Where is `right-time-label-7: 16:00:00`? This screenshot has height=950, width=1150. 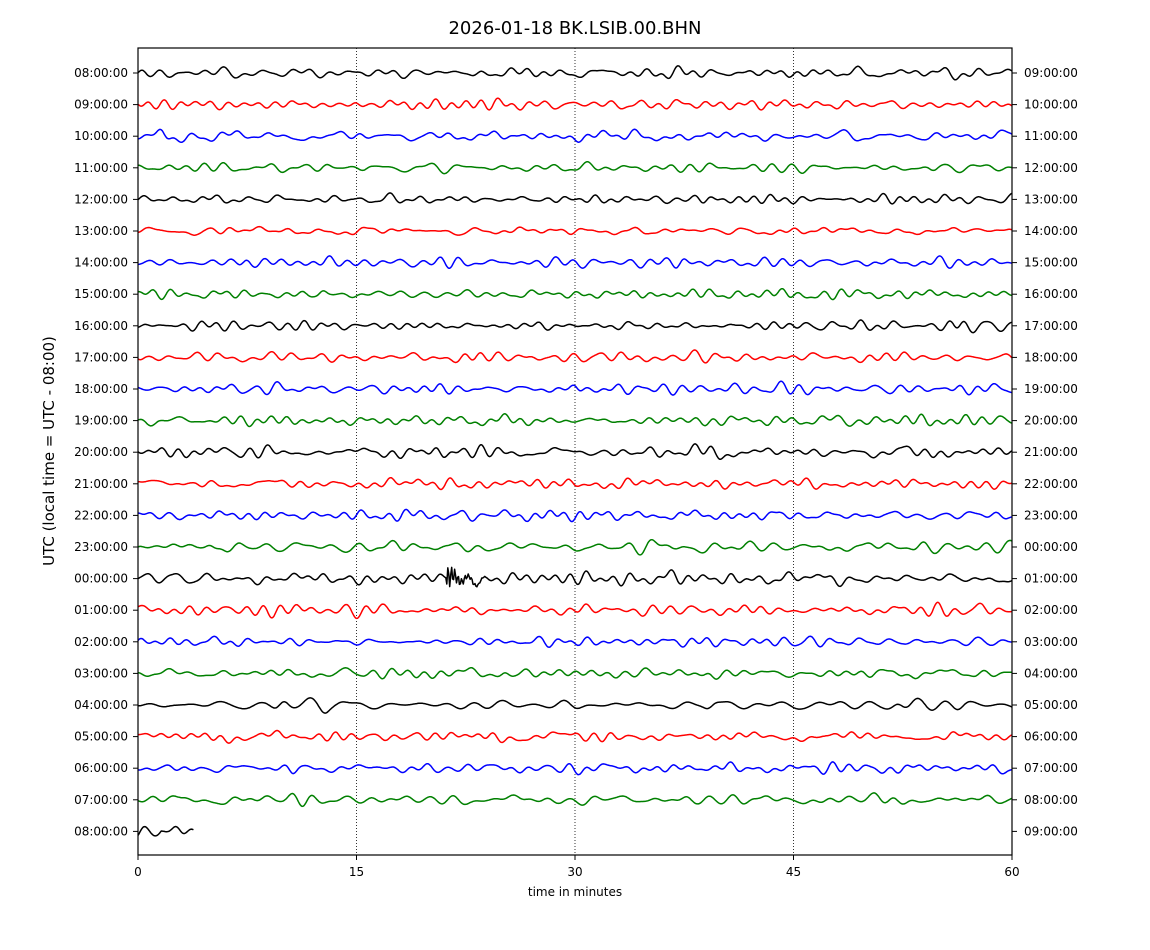 right-time-label-7: 16:00:00 is located at coordinates (1051, 294).